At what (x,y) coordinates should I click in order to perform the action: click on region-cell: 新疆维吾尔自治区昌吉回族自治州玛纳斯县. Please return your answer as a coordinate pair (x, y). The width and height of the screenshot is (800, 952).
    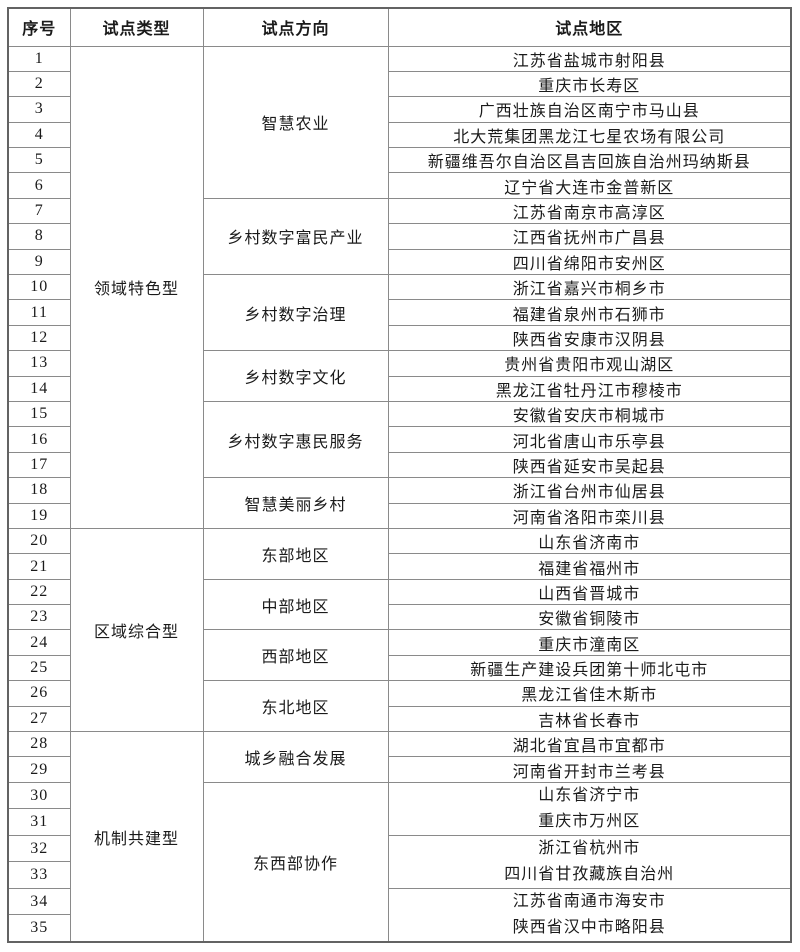
    Looking at the image, I should click on (589, 160).